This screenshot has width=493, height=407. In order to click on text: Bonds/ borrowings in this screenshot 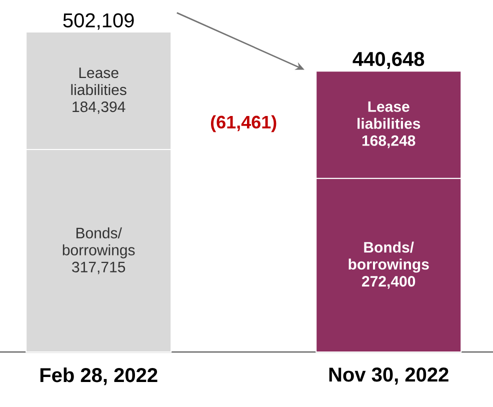, I will do `click(98, 242)`.